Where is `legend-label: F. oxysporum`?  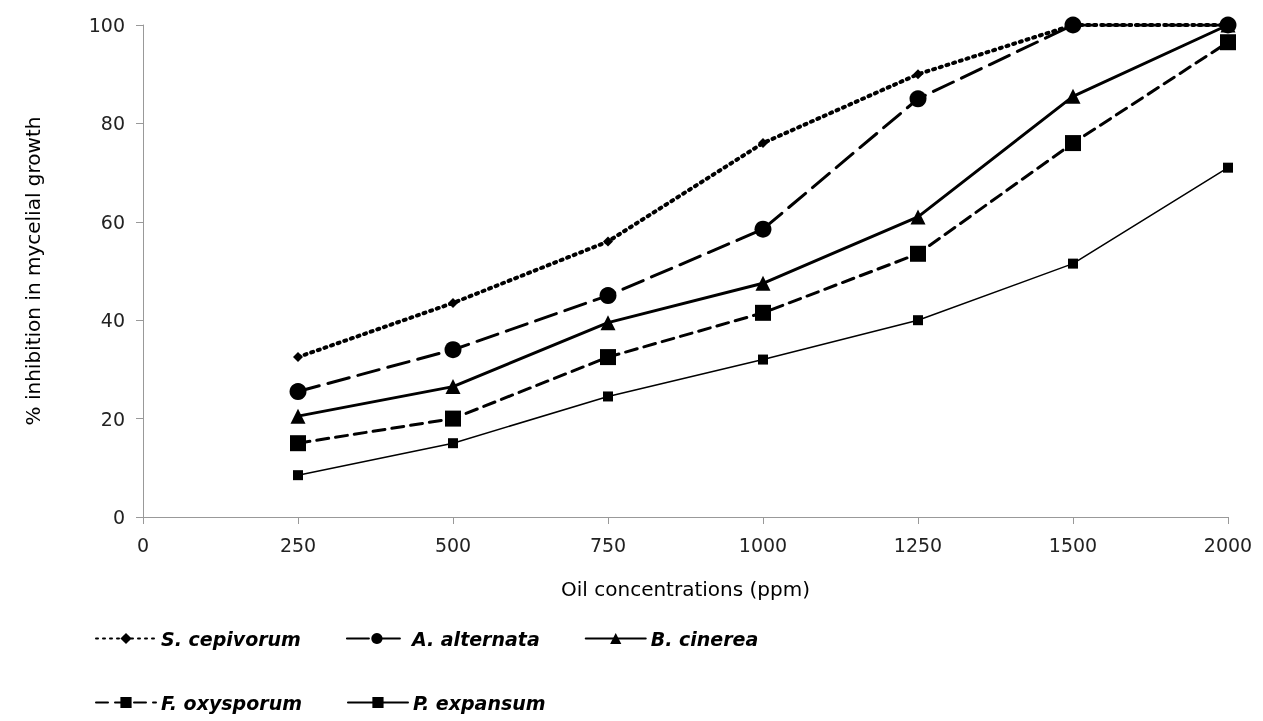
legend-label: F. oxysporum is located at coordinates (231, 702).